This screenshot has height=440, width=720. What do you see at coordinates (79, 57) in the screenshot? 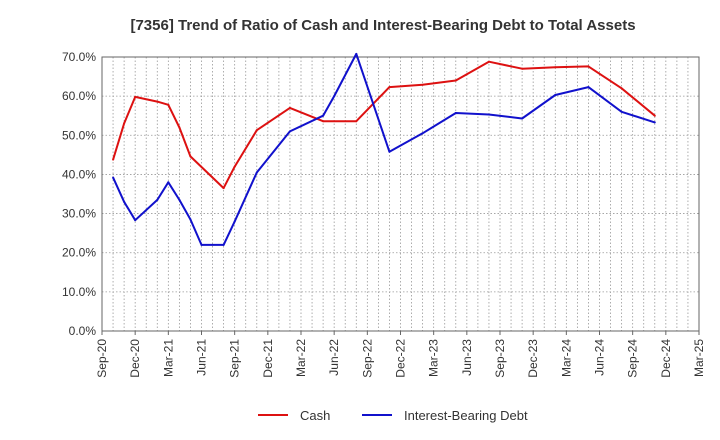
I see `y-tick-label: 70.0%` at bounding box center [79, 57].